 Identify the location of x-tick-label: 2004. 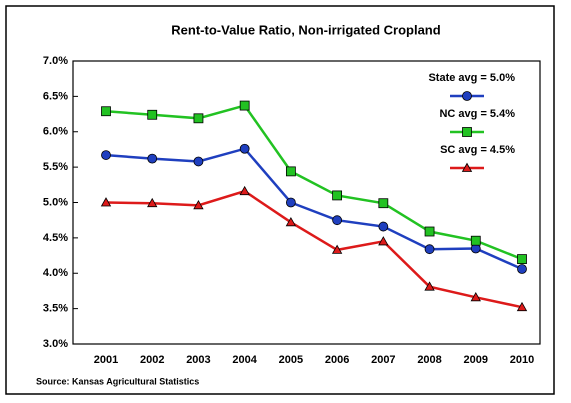
(244, 360).